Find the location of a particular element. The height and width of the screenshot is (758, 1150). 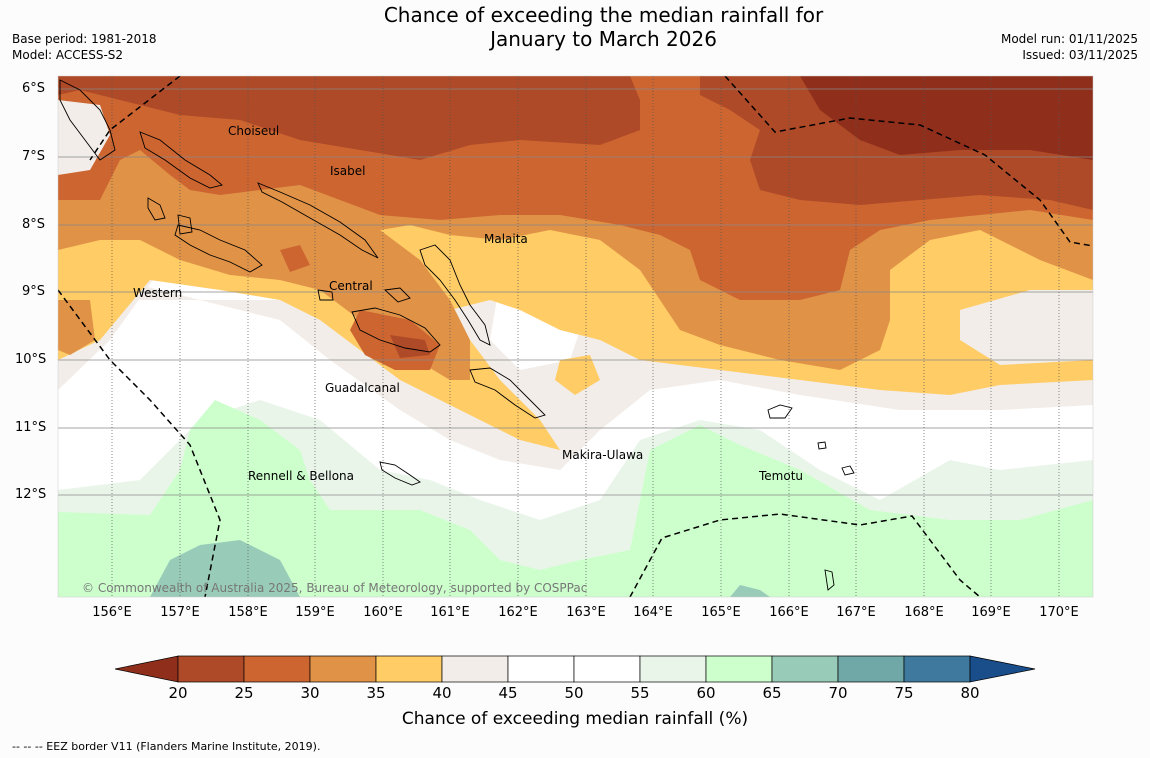

island-kolombangara is located at coordinates (185, 224).